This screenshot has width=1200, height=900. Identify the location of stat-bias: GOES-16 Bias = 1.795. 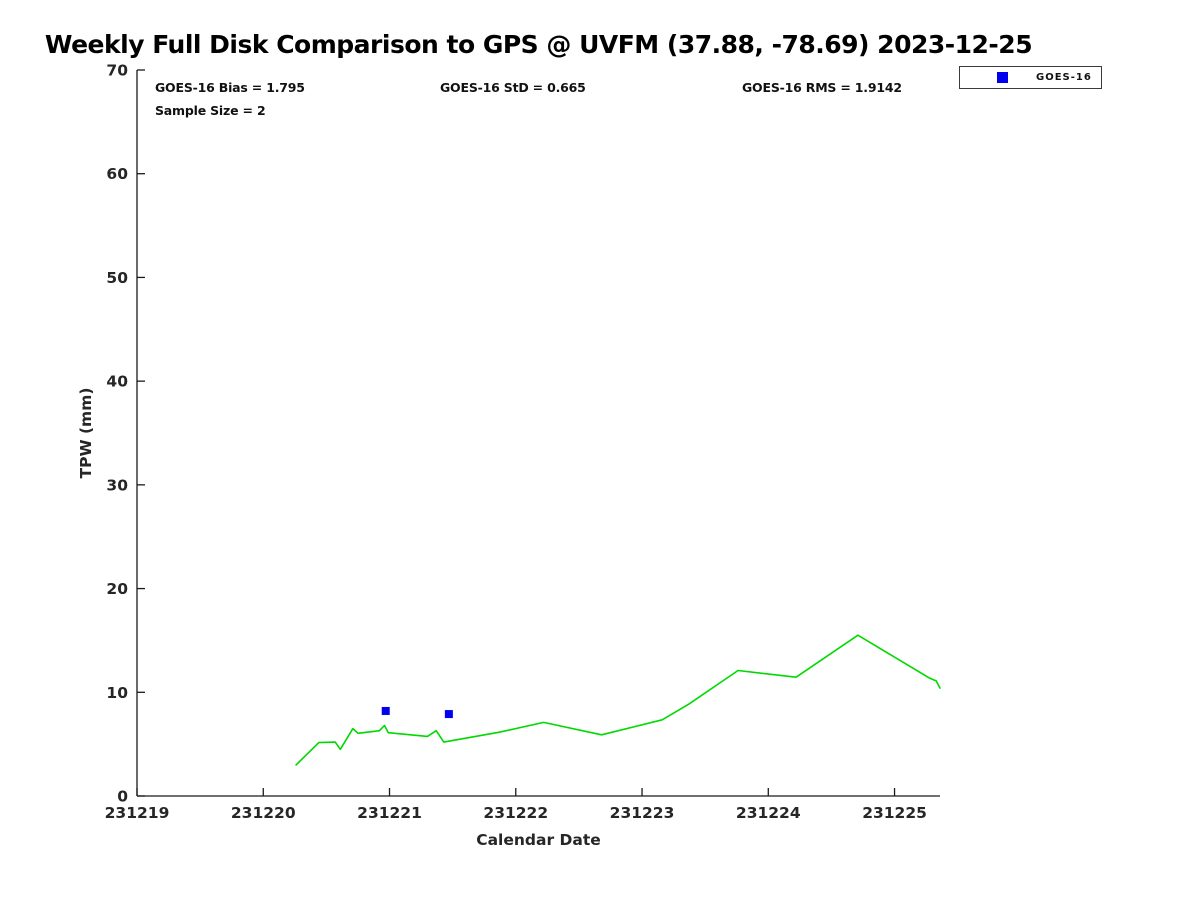
(230, 87).